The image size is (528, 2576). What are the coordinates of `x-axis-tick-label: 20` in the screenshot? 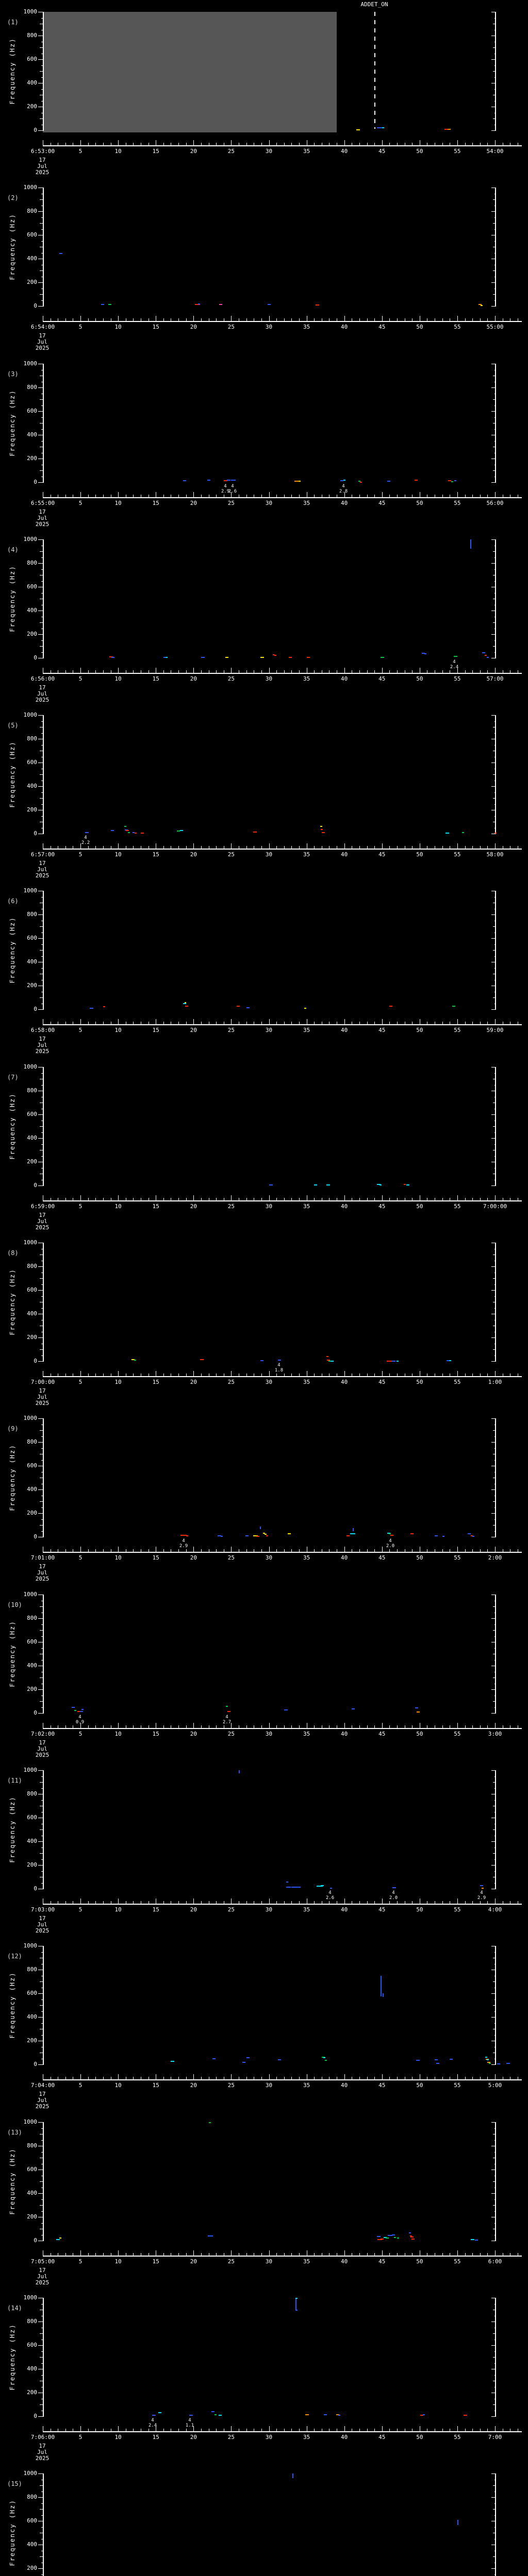 It's located at (194, 2437).